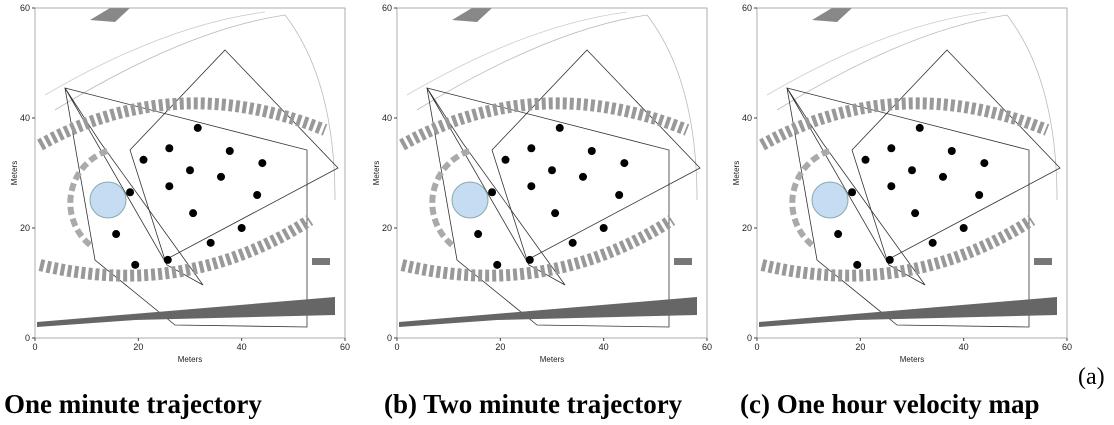 This screenshot has height=425, width=1114. Describe the element at coordinates (133, 404) in the screenshot. I see `caption: One minute trajectory` at that location.